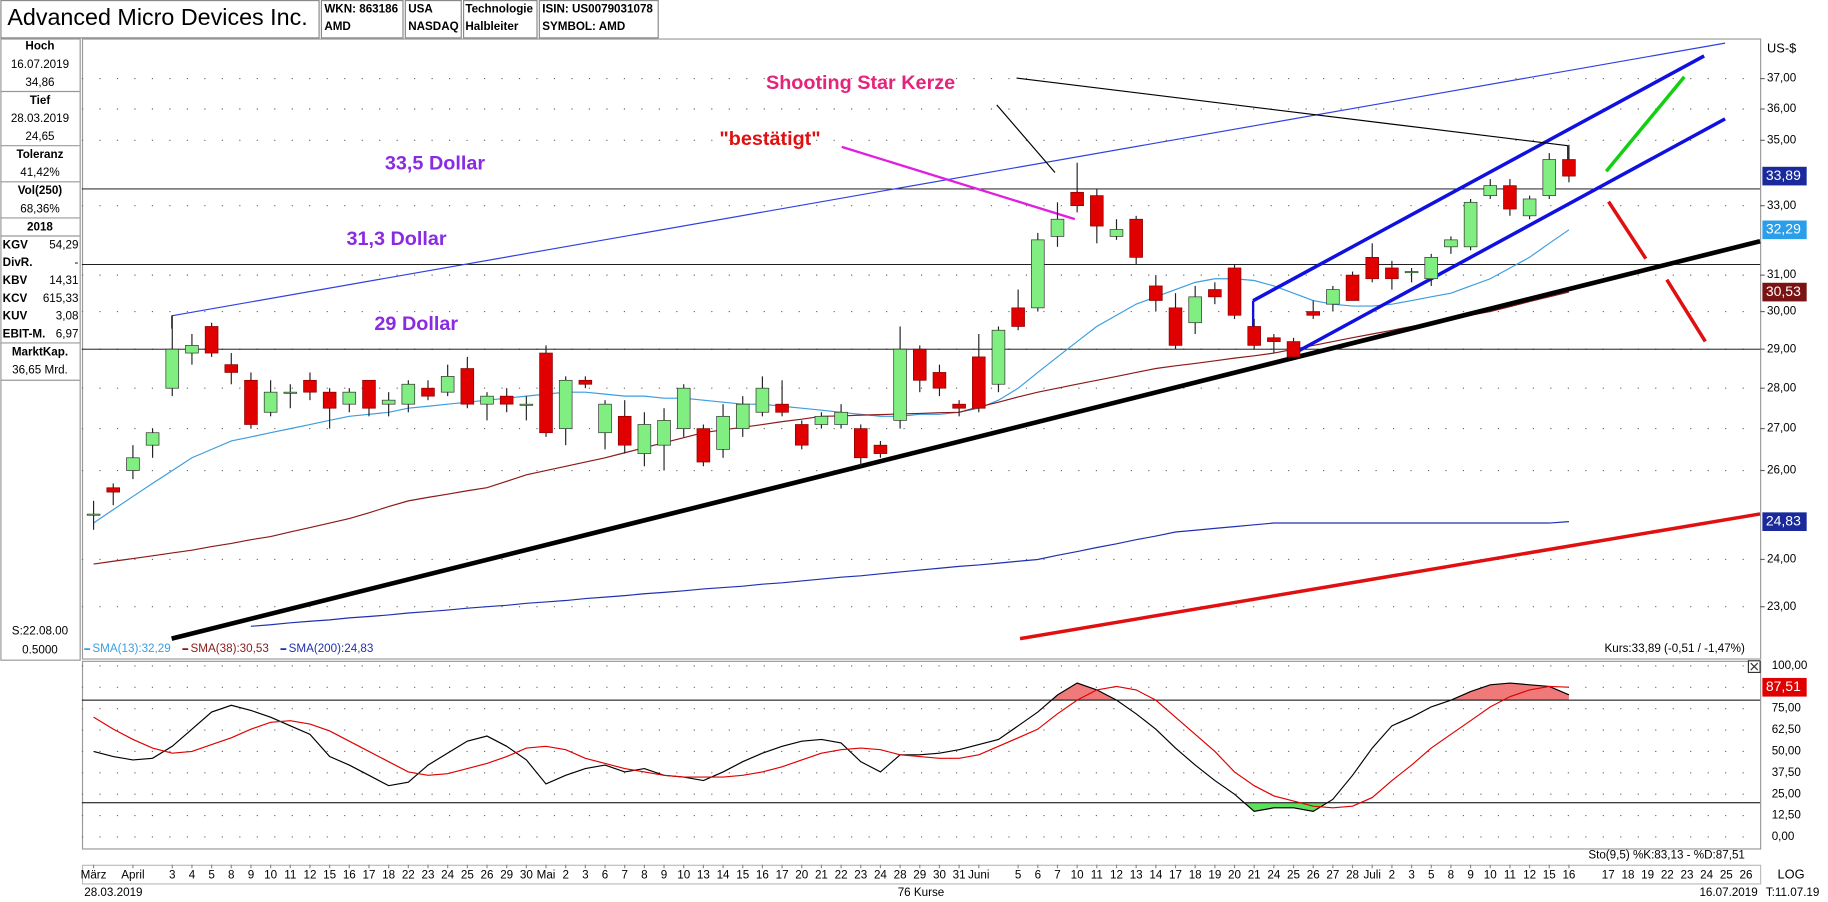  What do you see at coordinates (1783, 291) in the screenshot?
I see `value-marker-label: 30,53` at bounding box center [1783, 291].